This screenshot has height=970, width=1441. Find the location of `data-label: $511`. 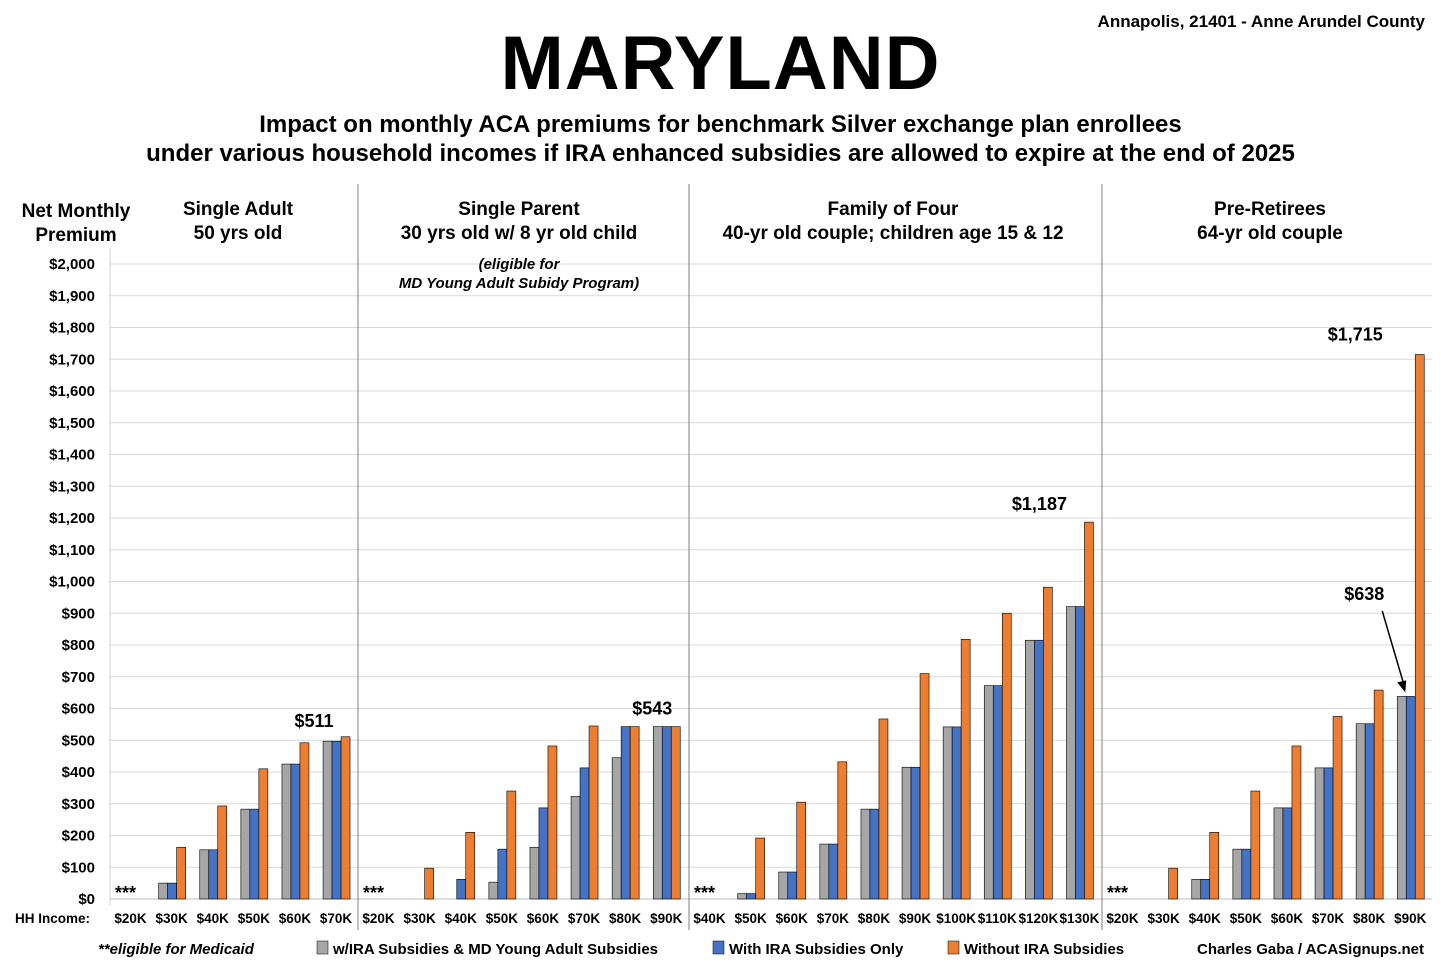

data-label: $511 is located at coordinates (314, 721).